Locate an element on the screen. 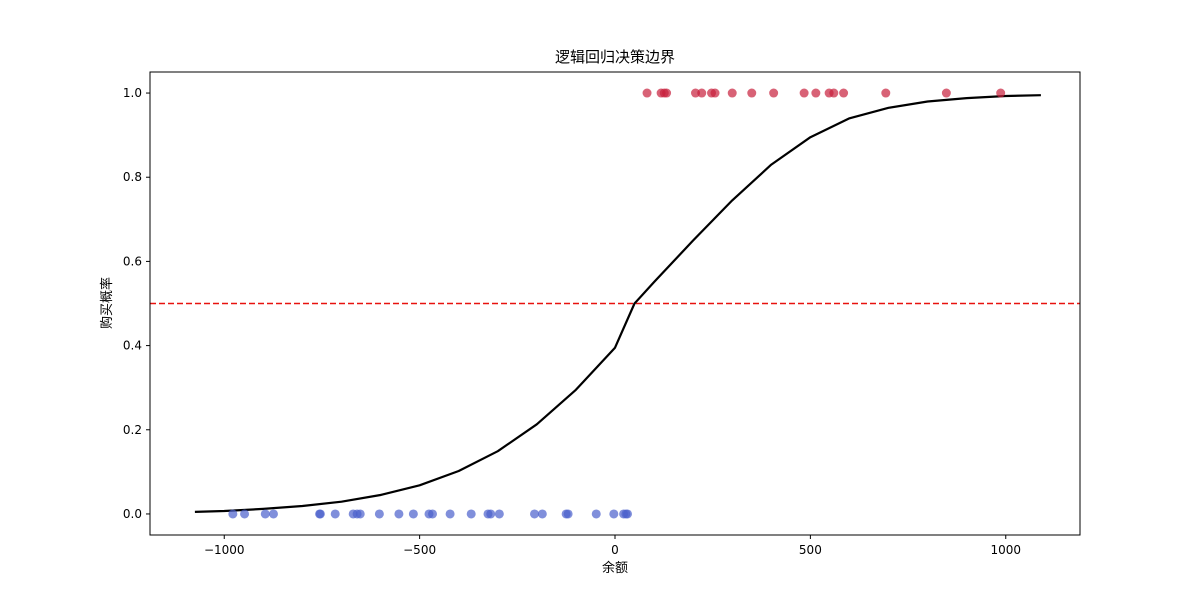 This screenshot has width=1200, height=600. y-tick-label: 1.0 is located at coordinates (132, 93).